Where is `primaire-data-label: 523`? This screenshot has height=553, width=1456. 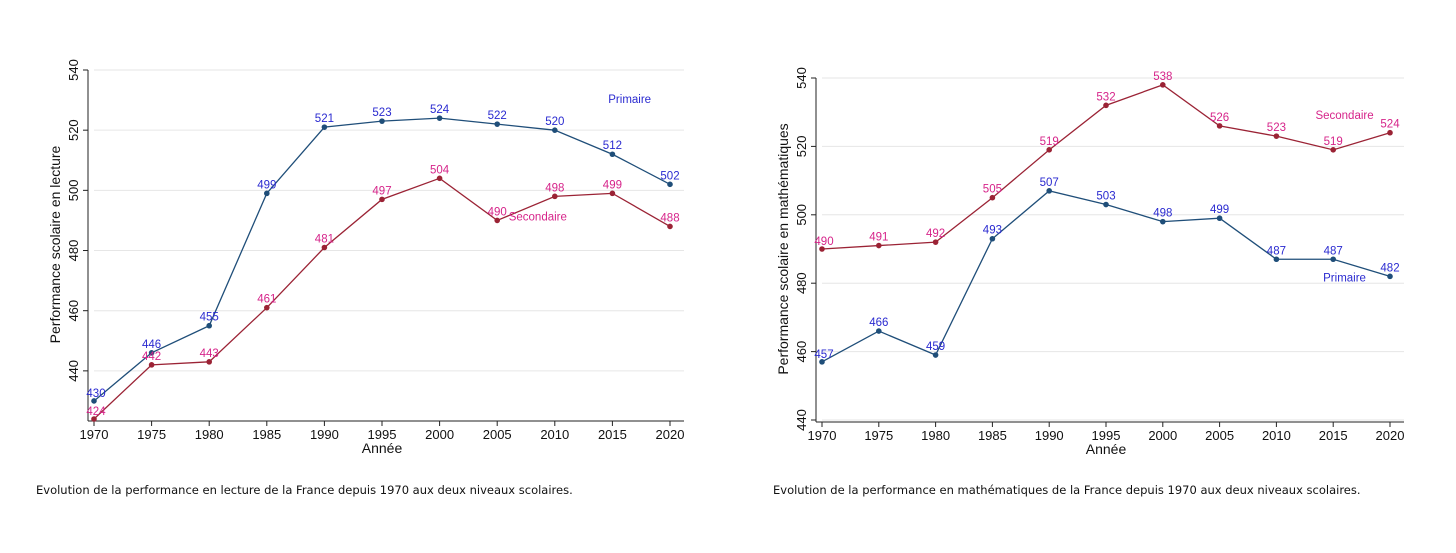 primaire-data-label: 523 is located at coordinates (381, 113).